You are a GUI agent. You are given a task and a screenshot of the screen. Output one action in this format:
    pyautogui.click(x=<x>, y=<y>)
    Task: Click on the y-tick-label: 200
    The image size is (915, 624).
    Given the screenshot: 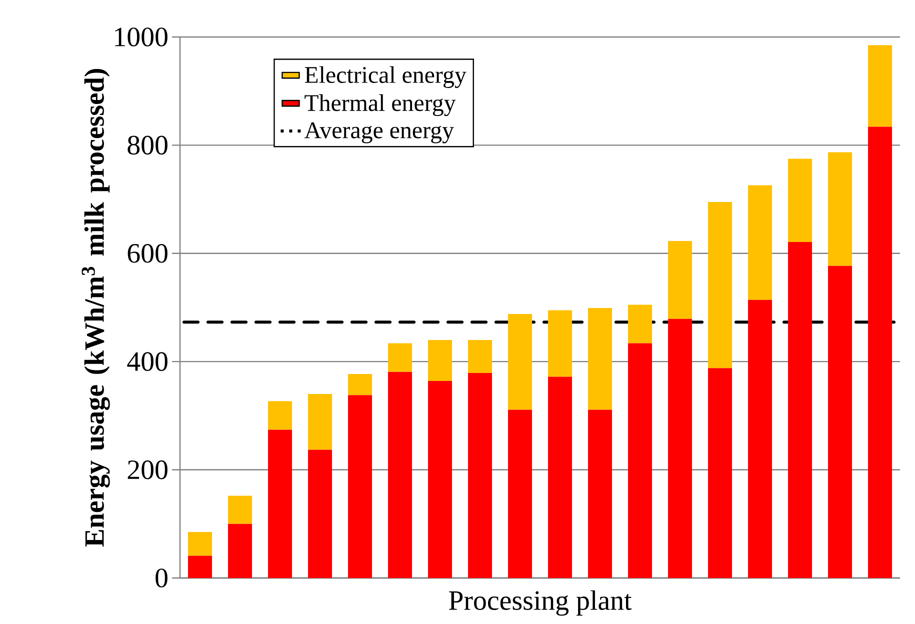 What is the action you would take?
    pyautogui.click(x=148, y=470)
    